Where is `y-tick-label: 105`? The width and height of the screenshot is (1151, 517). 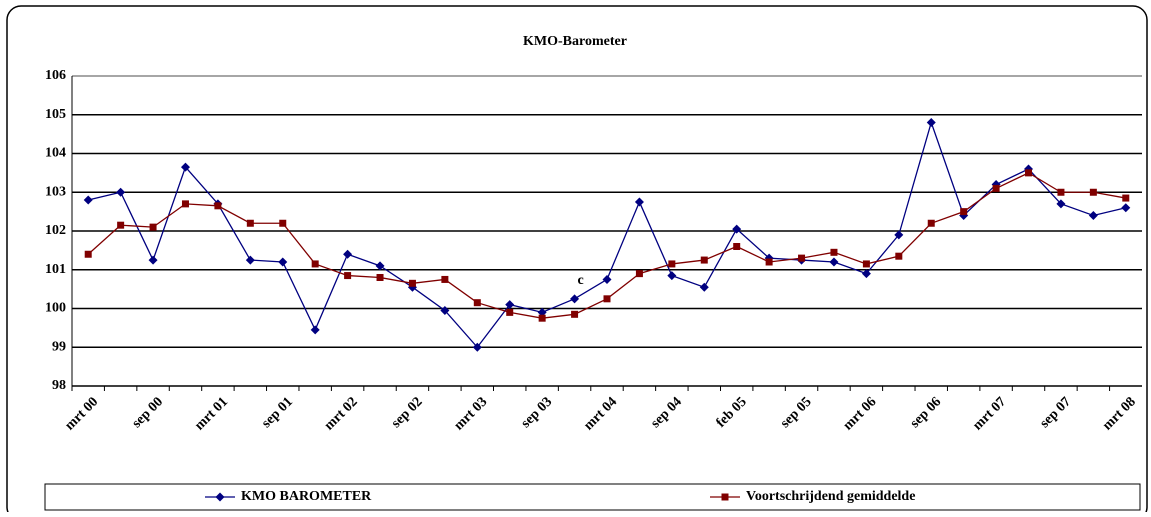 y-tick-label: 105 is located at coordinates (55, 114).